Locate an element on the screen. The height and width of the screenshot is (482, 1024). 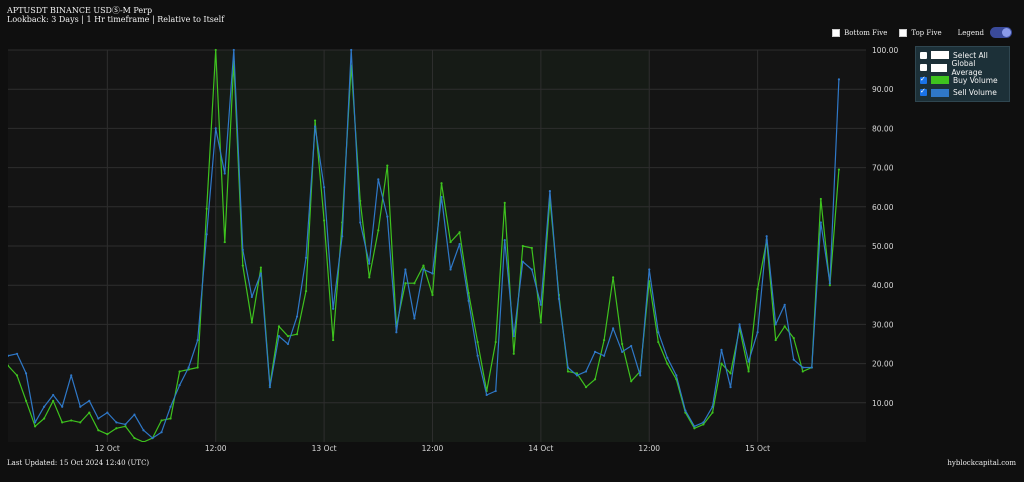
select-all-swatch is located at coordinates (940, 55).